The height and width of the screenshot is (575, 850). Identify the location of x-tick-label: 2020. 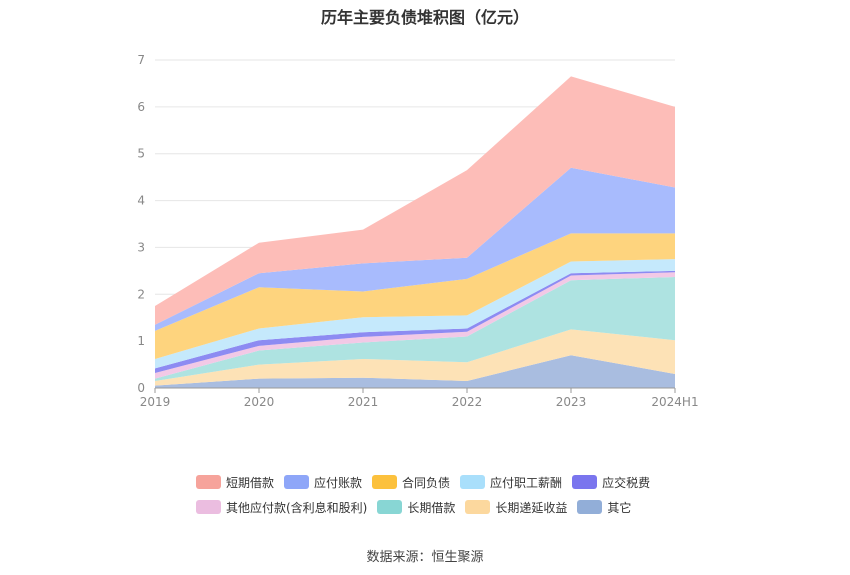
(259, 402).